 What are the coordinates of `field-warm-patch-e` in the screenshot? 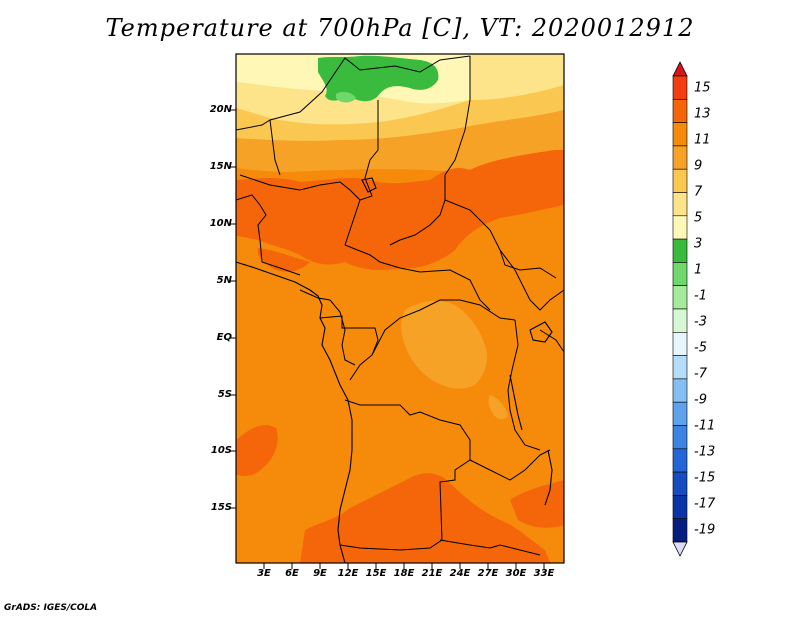 It's located at (537, 504).